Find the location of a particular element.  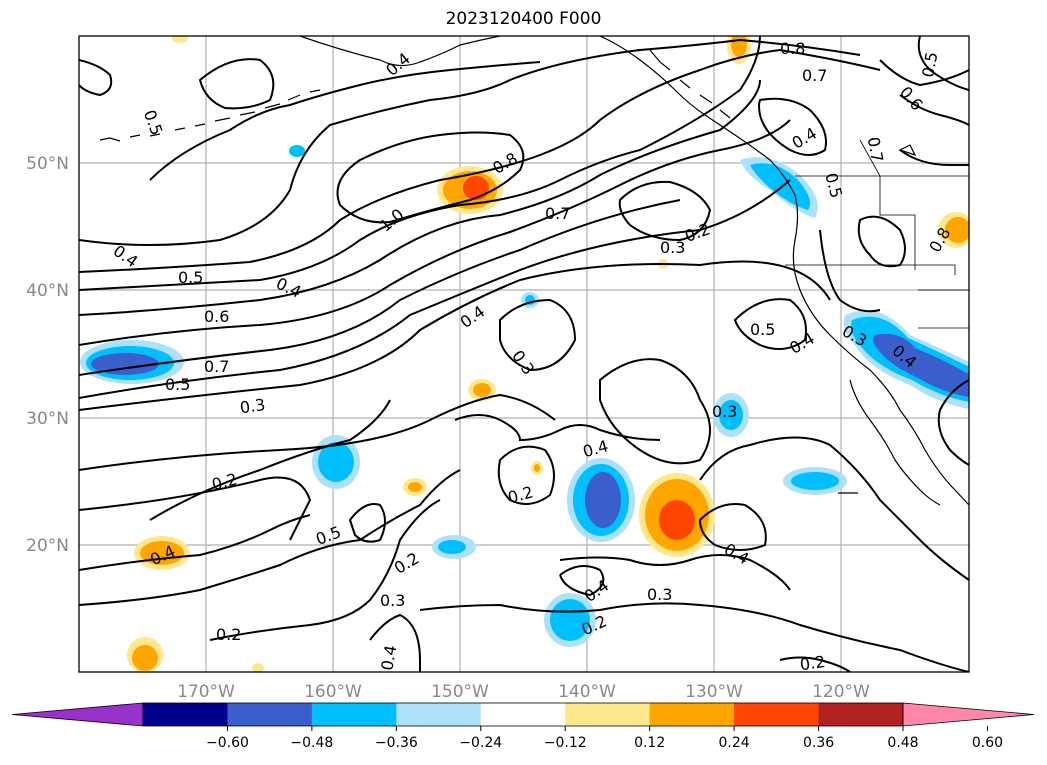

contour-label: 1.0 is located at coordinates (392, 220).